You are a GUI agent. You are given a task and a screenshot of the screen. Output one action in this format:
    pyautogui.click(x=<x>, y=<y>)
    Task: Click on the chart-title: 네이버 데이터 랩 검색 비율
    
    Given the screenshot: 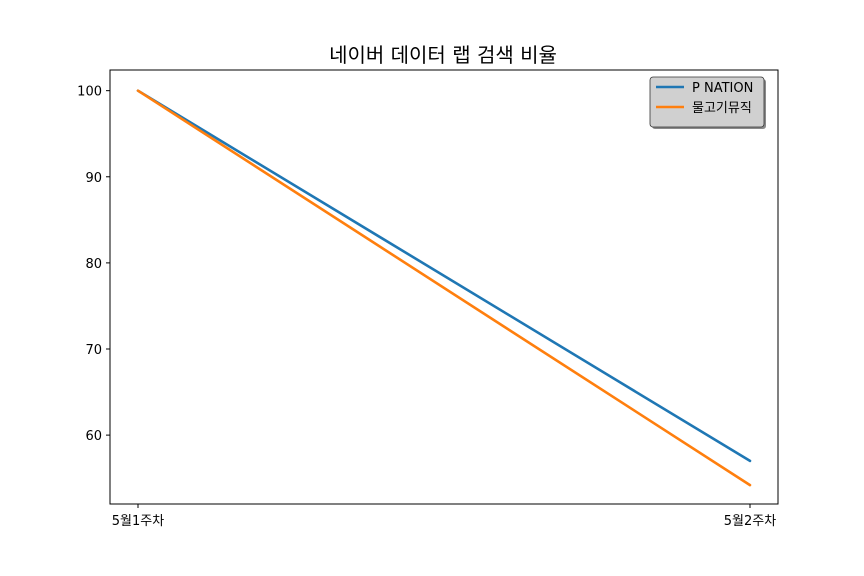 What is the action you would take?
    pyautogui.click(x=443, y=55)
    